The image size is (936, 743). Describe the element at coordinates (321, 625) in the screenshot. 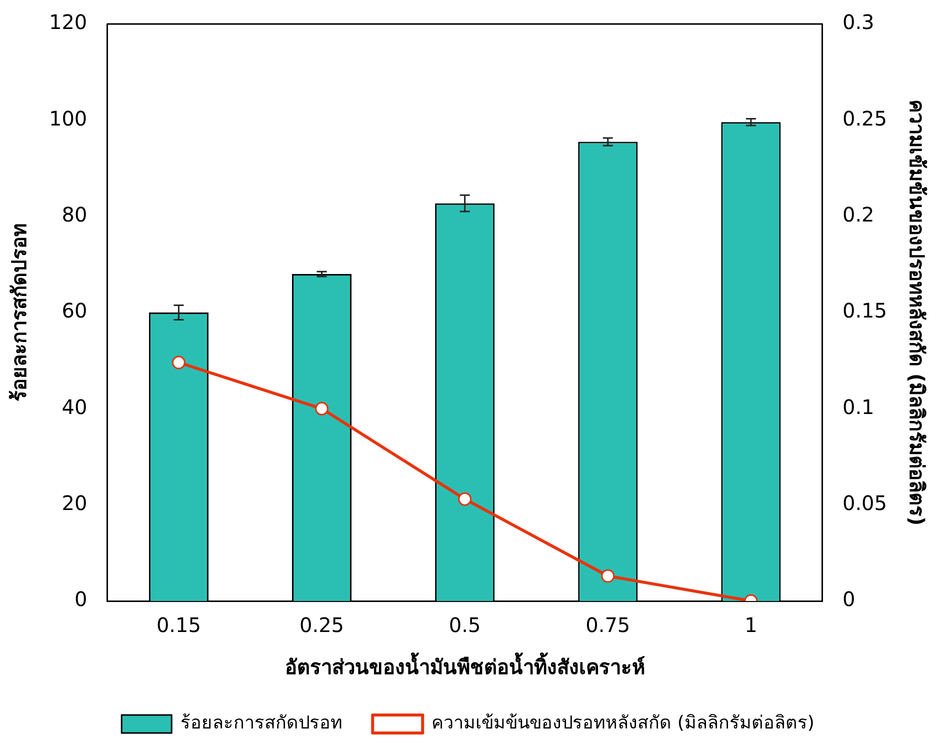

I see `x-tick-label: 0.25` at that location.